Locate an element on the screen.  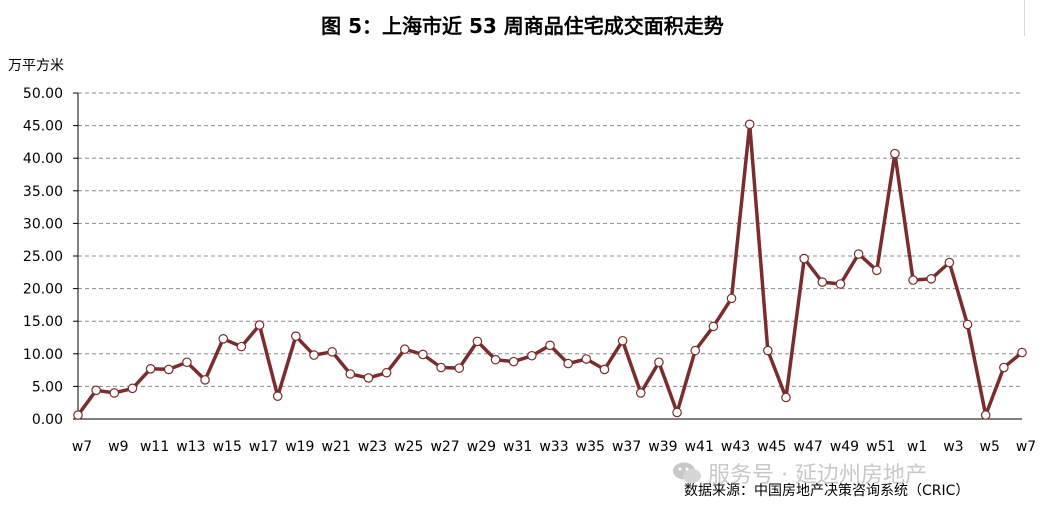
x-tick-label: w5 is located at coordinates (990, 447).